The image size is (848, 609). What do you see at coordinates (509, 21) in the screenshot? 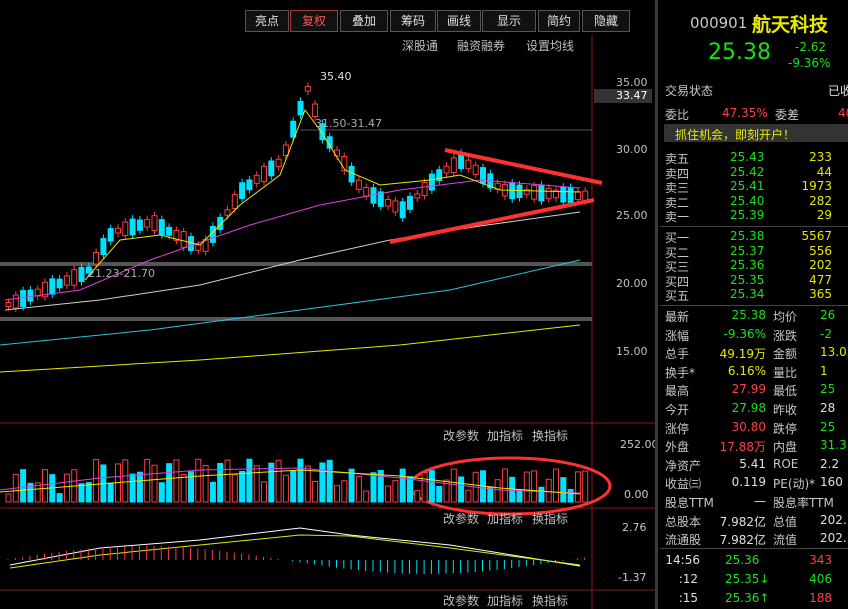
I see `toolbar-button: 显示` at bounding box center [509, 21].